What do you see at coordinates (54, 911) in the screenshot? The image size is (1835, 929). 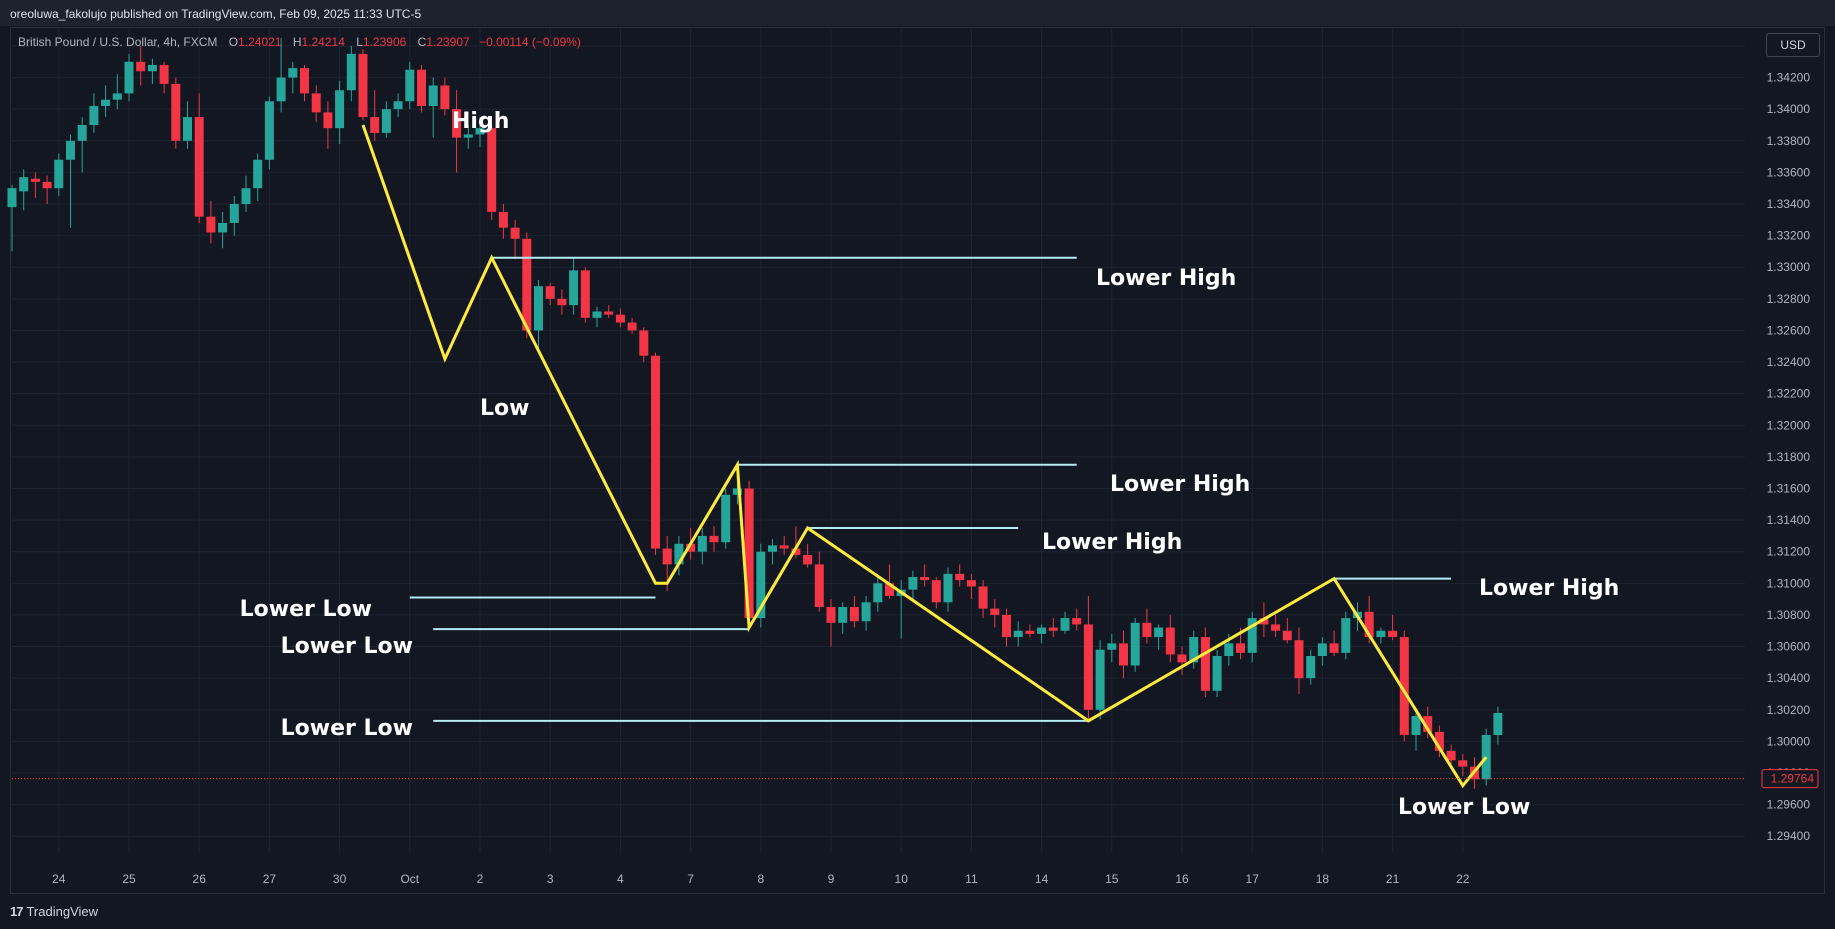 I see `tradingview-logo: 17 TradingView` at bounding box center [54, 911].